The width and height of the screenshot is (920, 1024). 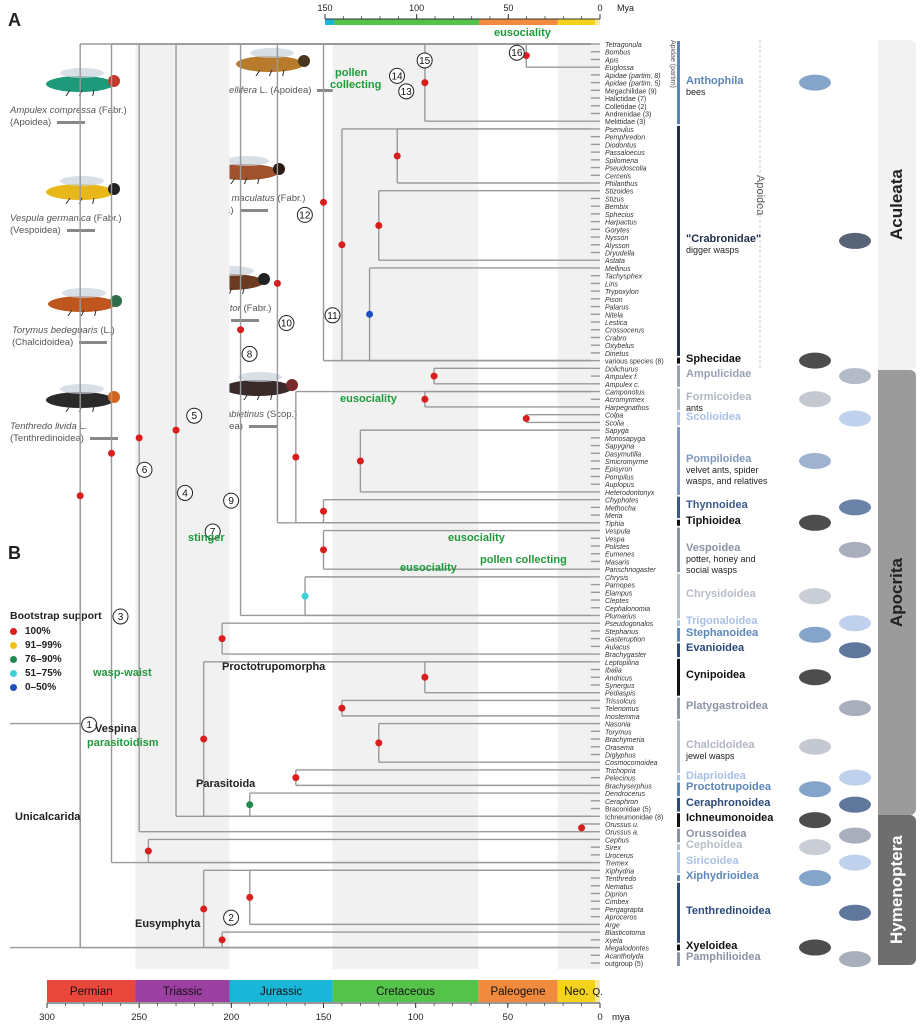 What do you see at coordinates (55, 330) in the screenshot?
I see `species-name: Torymus bedeguaris` at bounding box center [55, 330].